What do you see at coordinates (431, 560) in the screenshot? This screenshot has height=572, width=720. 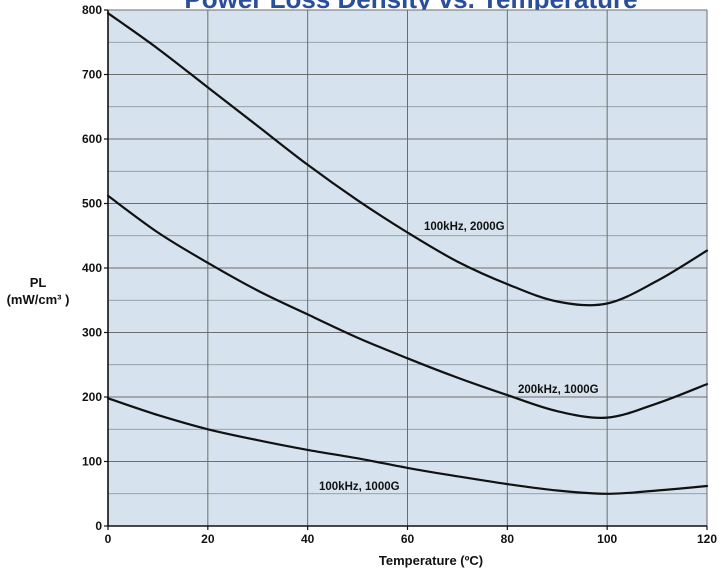 I see `x-axis-label: Temperature (ºC)` at bounding box center [431, 560].